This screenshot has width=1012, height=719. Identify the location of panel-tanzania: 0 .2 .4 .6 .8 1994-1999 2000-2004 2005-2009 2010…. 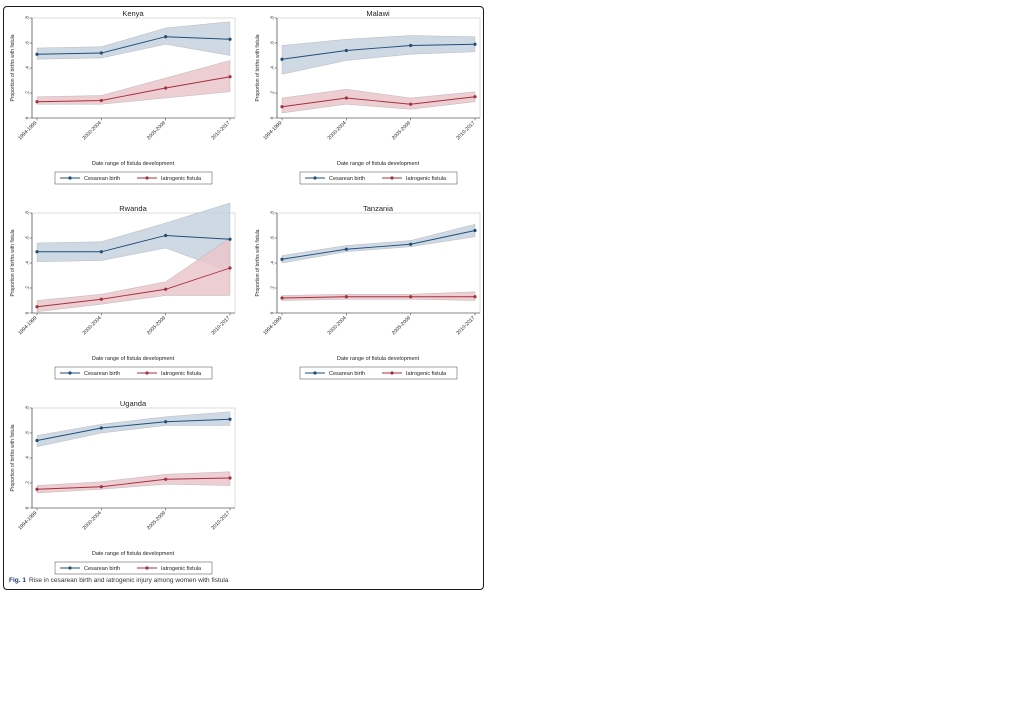
(368, 292).